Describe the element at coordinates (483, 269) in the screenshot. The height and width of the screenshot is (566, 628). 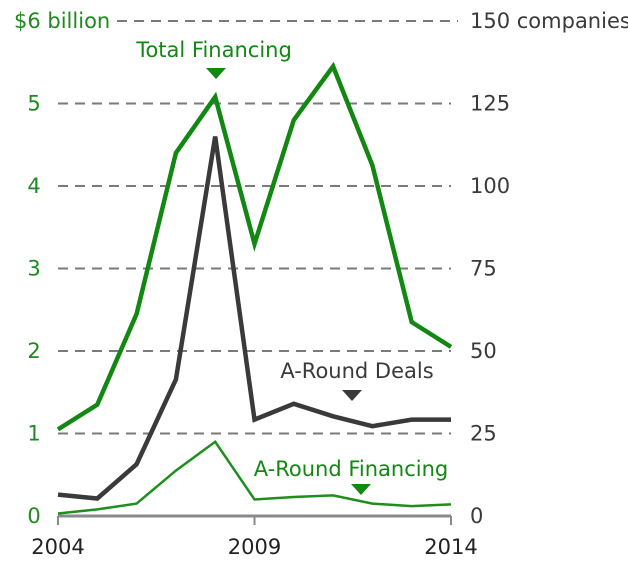
I see `y-right-tick-label: 75` at that location.